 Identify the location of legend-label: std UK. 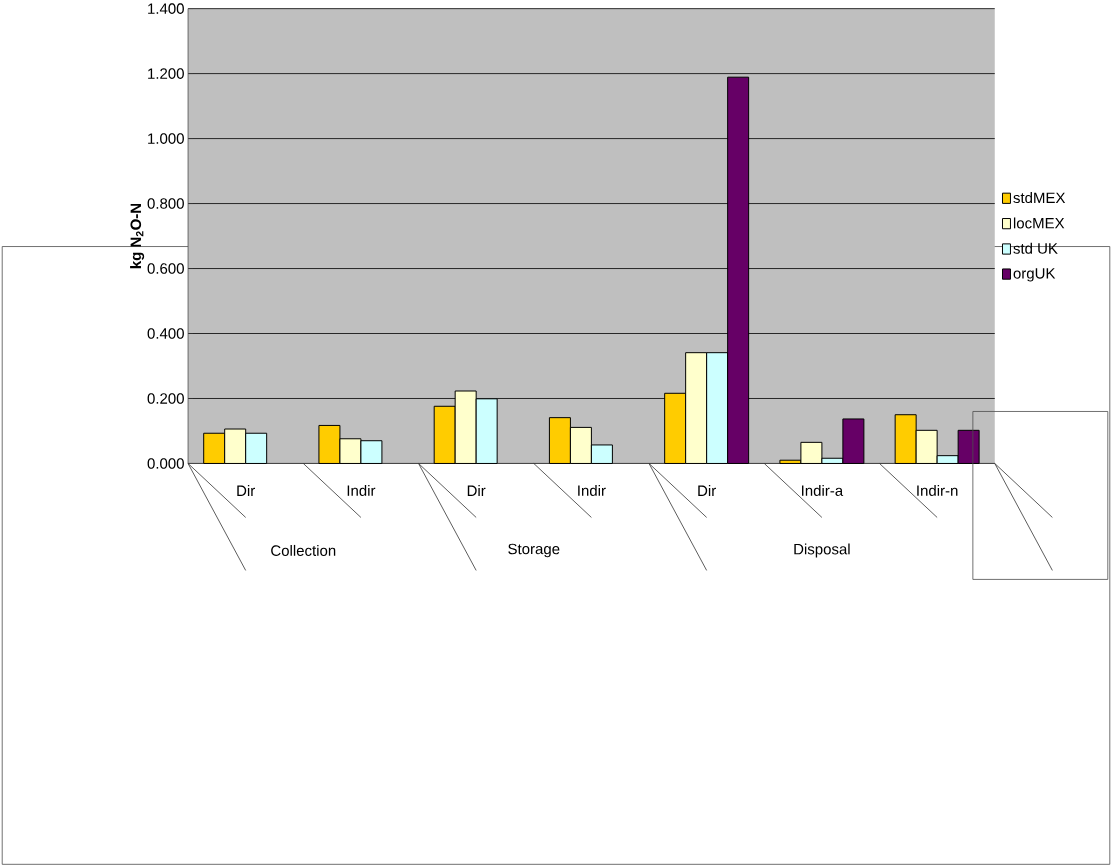
(1035, 249).